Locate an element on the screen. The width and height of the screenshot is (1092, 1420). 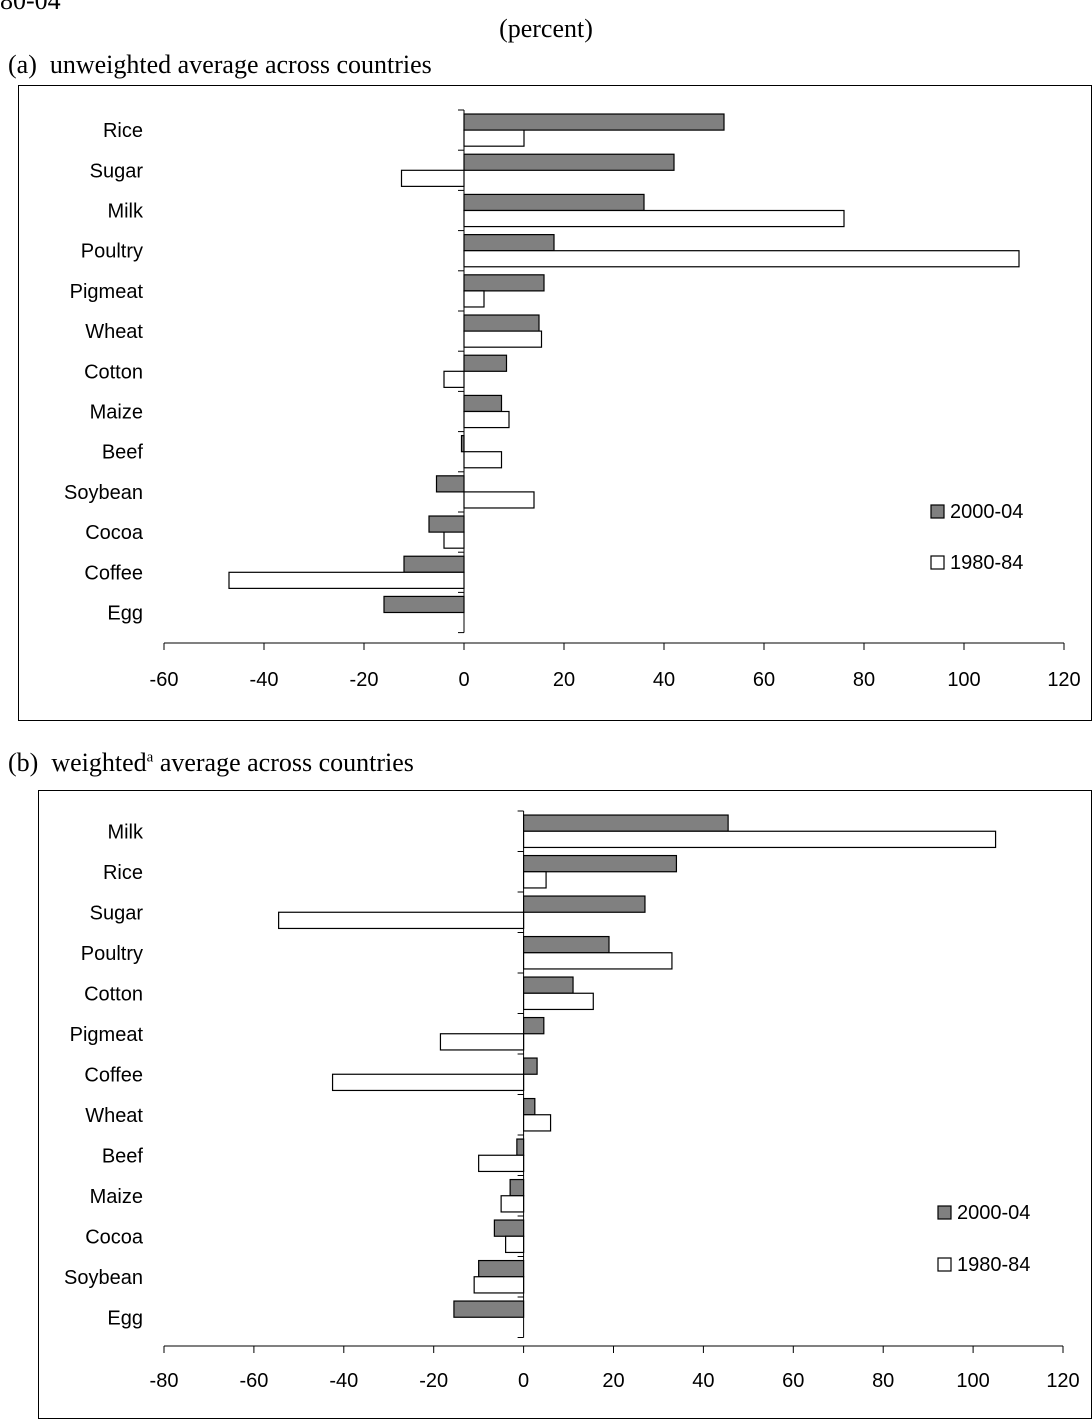
value-axis-tick-label: 40 is located at coordinates (664, 680).